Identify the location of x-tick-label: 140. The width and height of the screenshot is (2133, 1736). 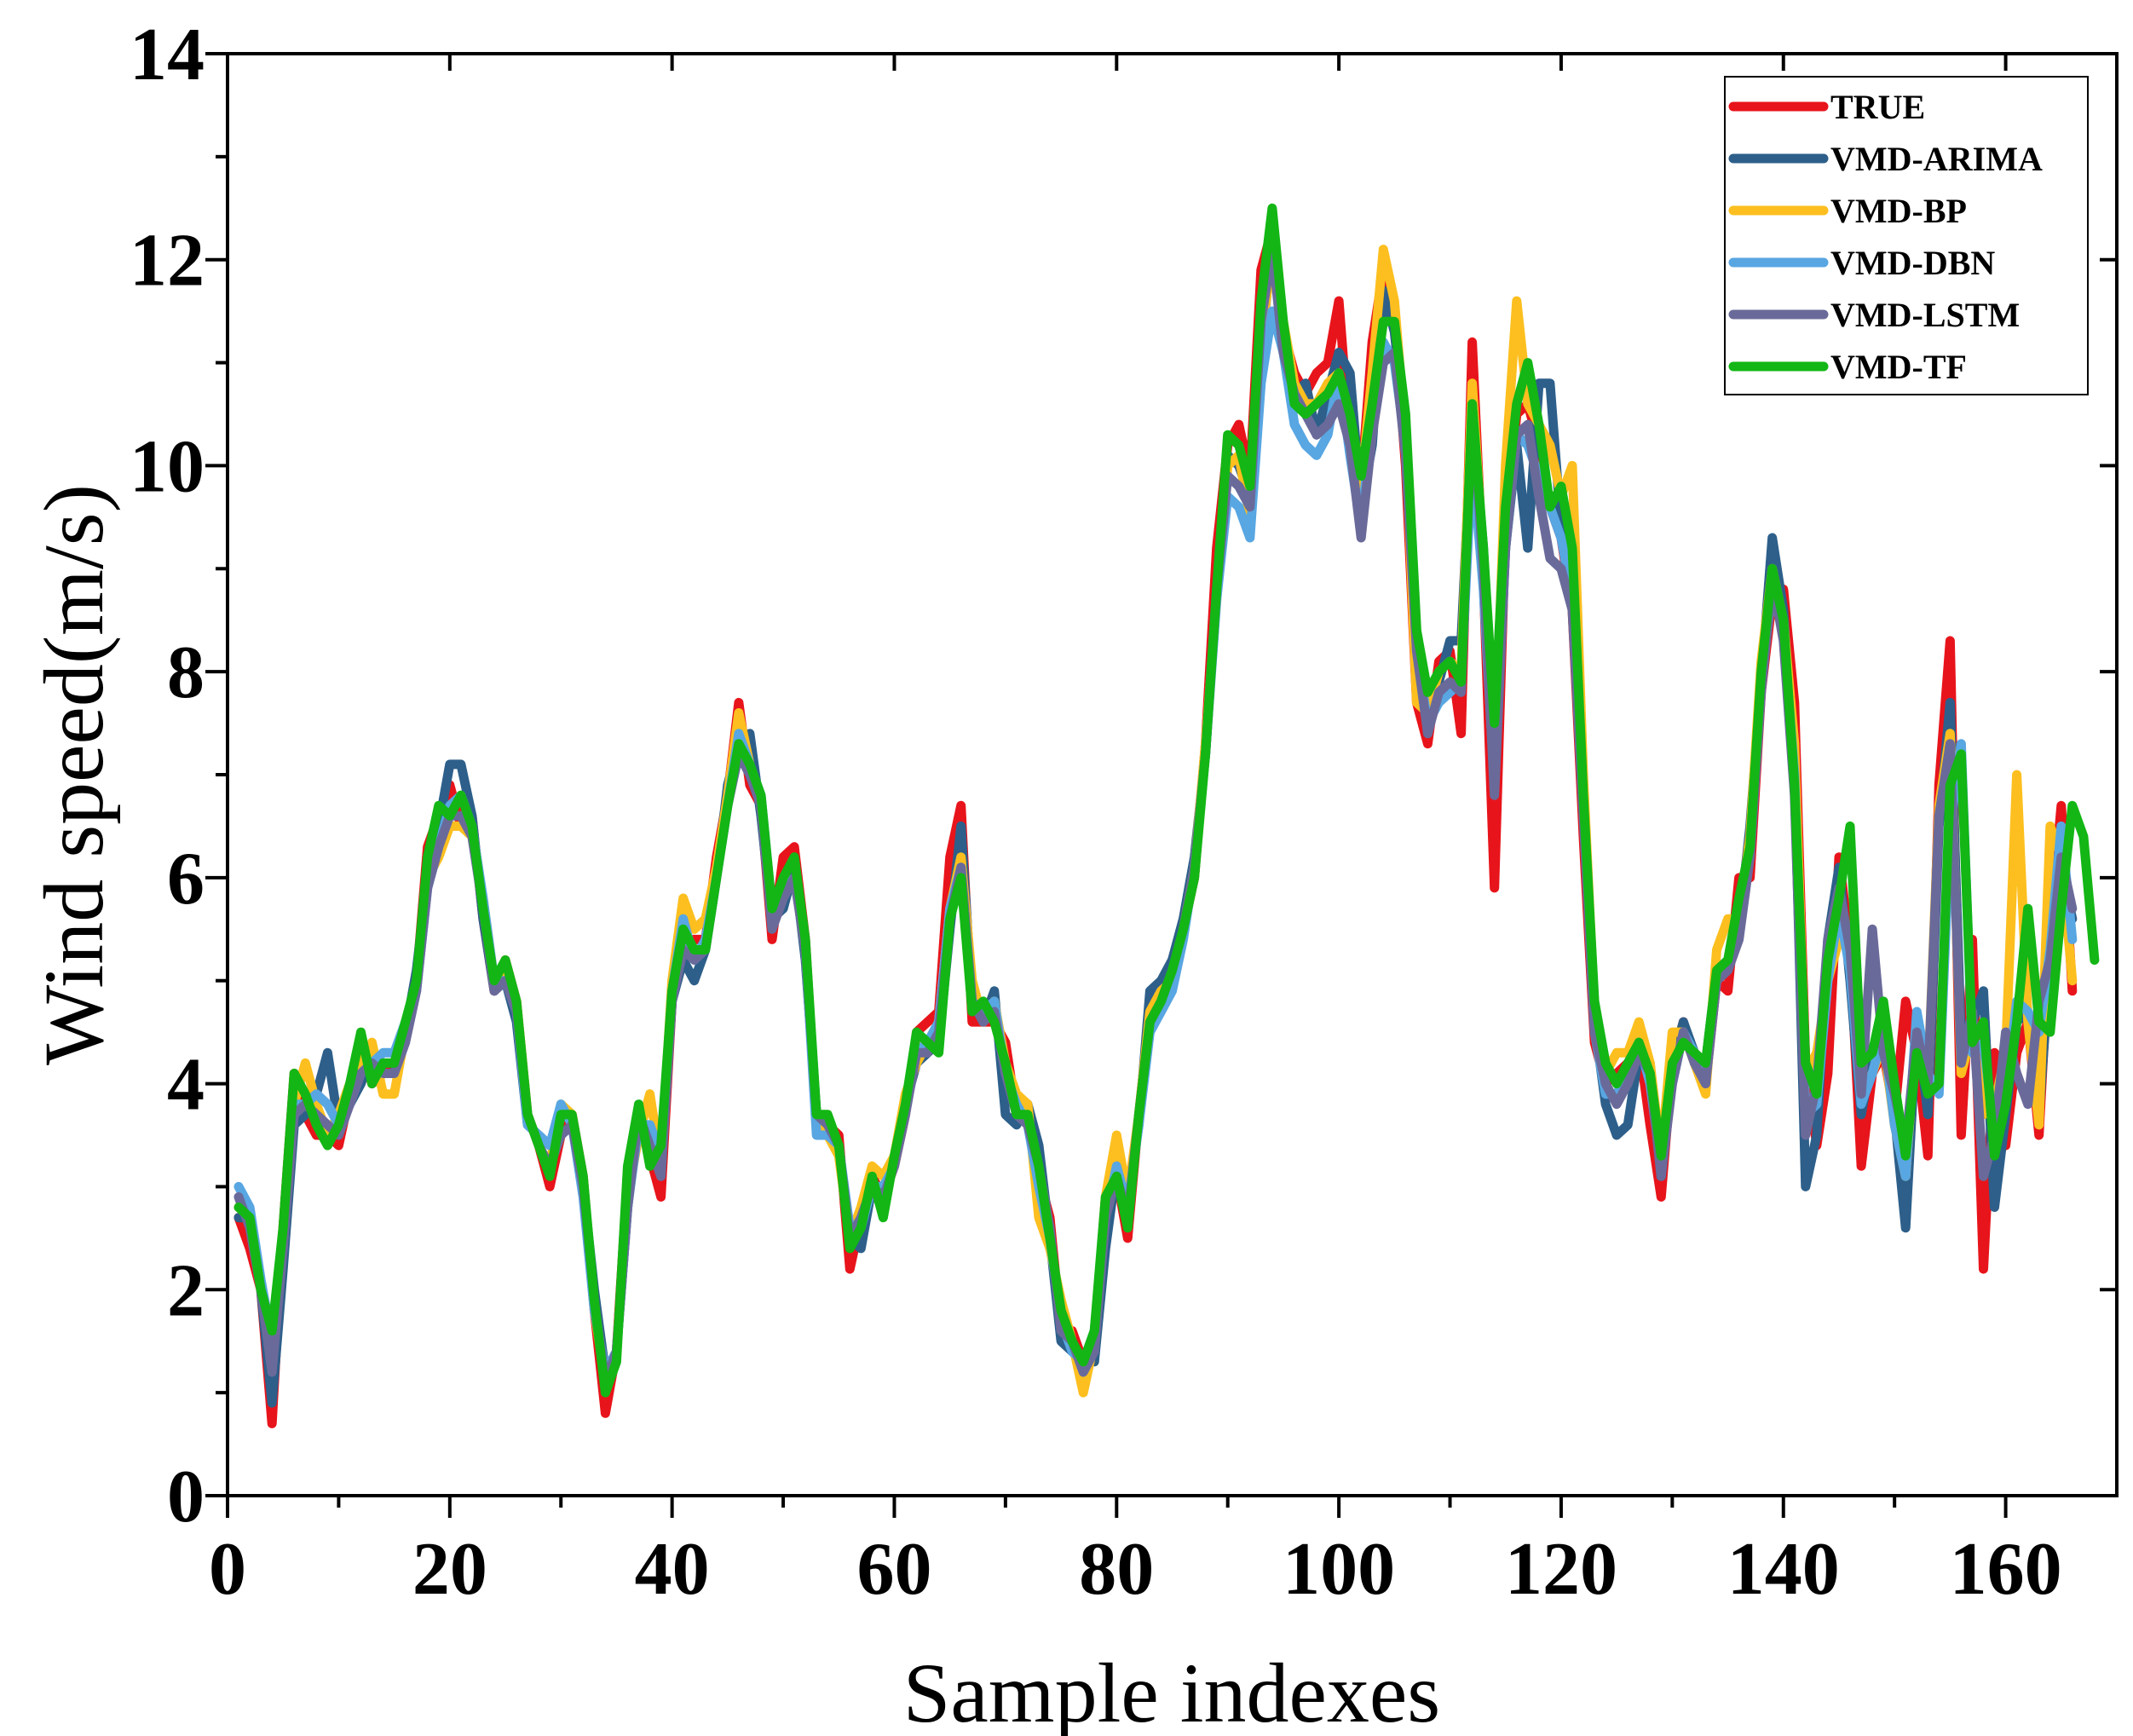
(1783, 1569).